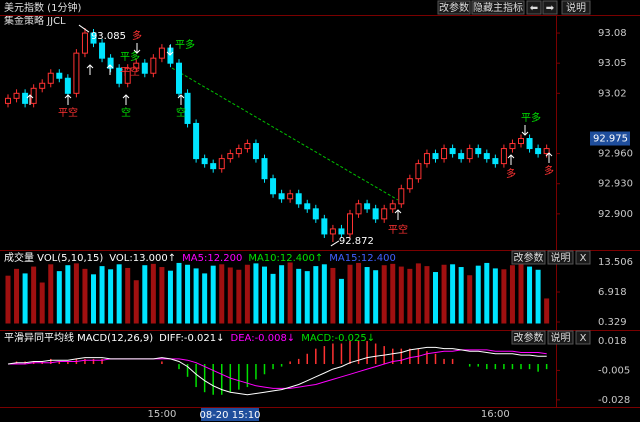 The height and width of the screenshot is (422, 640). Describe the element at coordinates (108, 36) in the screenshot. I see `high-label: 93.085` at that location.